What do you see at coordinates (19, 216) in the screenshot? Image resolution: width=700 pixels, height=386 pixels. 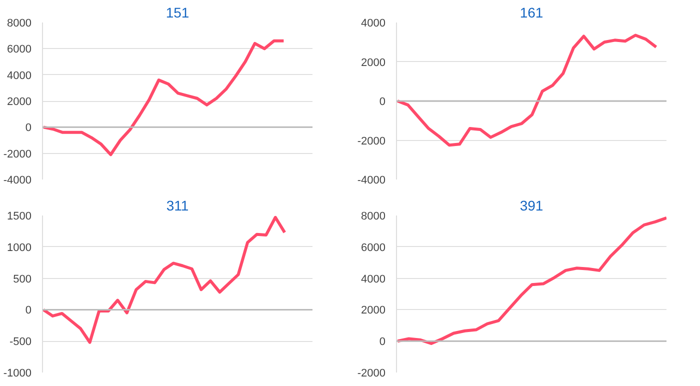 I see `y-tick-label: 1500` at bounding box center [19, 216].